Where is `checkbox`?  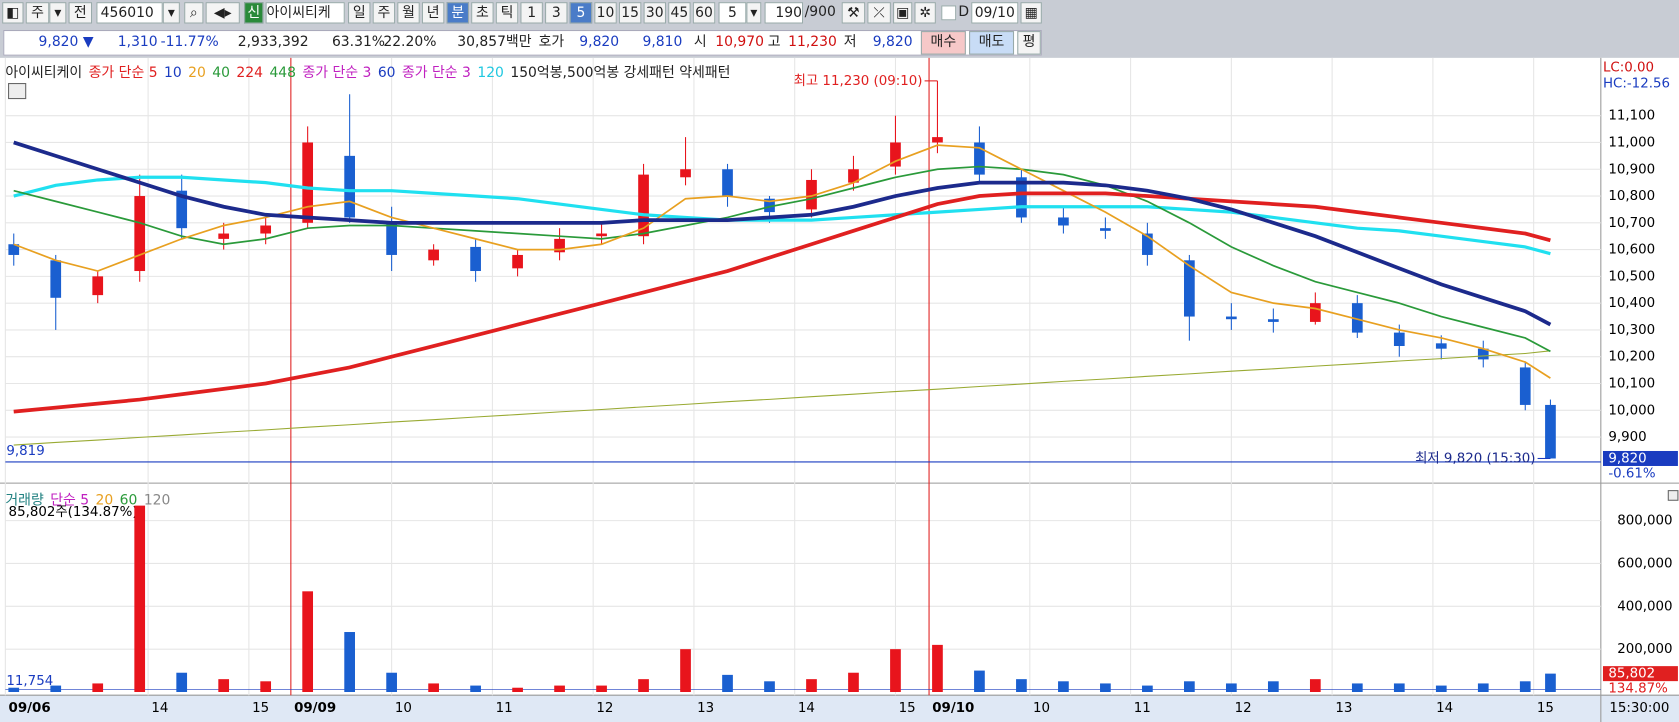 checkbox is located at coordinates (949, 13).